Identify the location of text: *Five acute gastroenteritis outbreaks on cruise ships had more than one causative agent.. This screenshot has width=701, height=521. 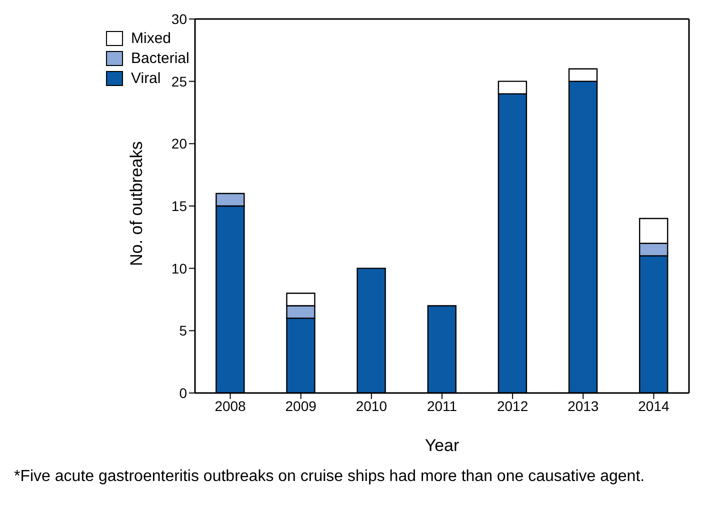
(330, 476).